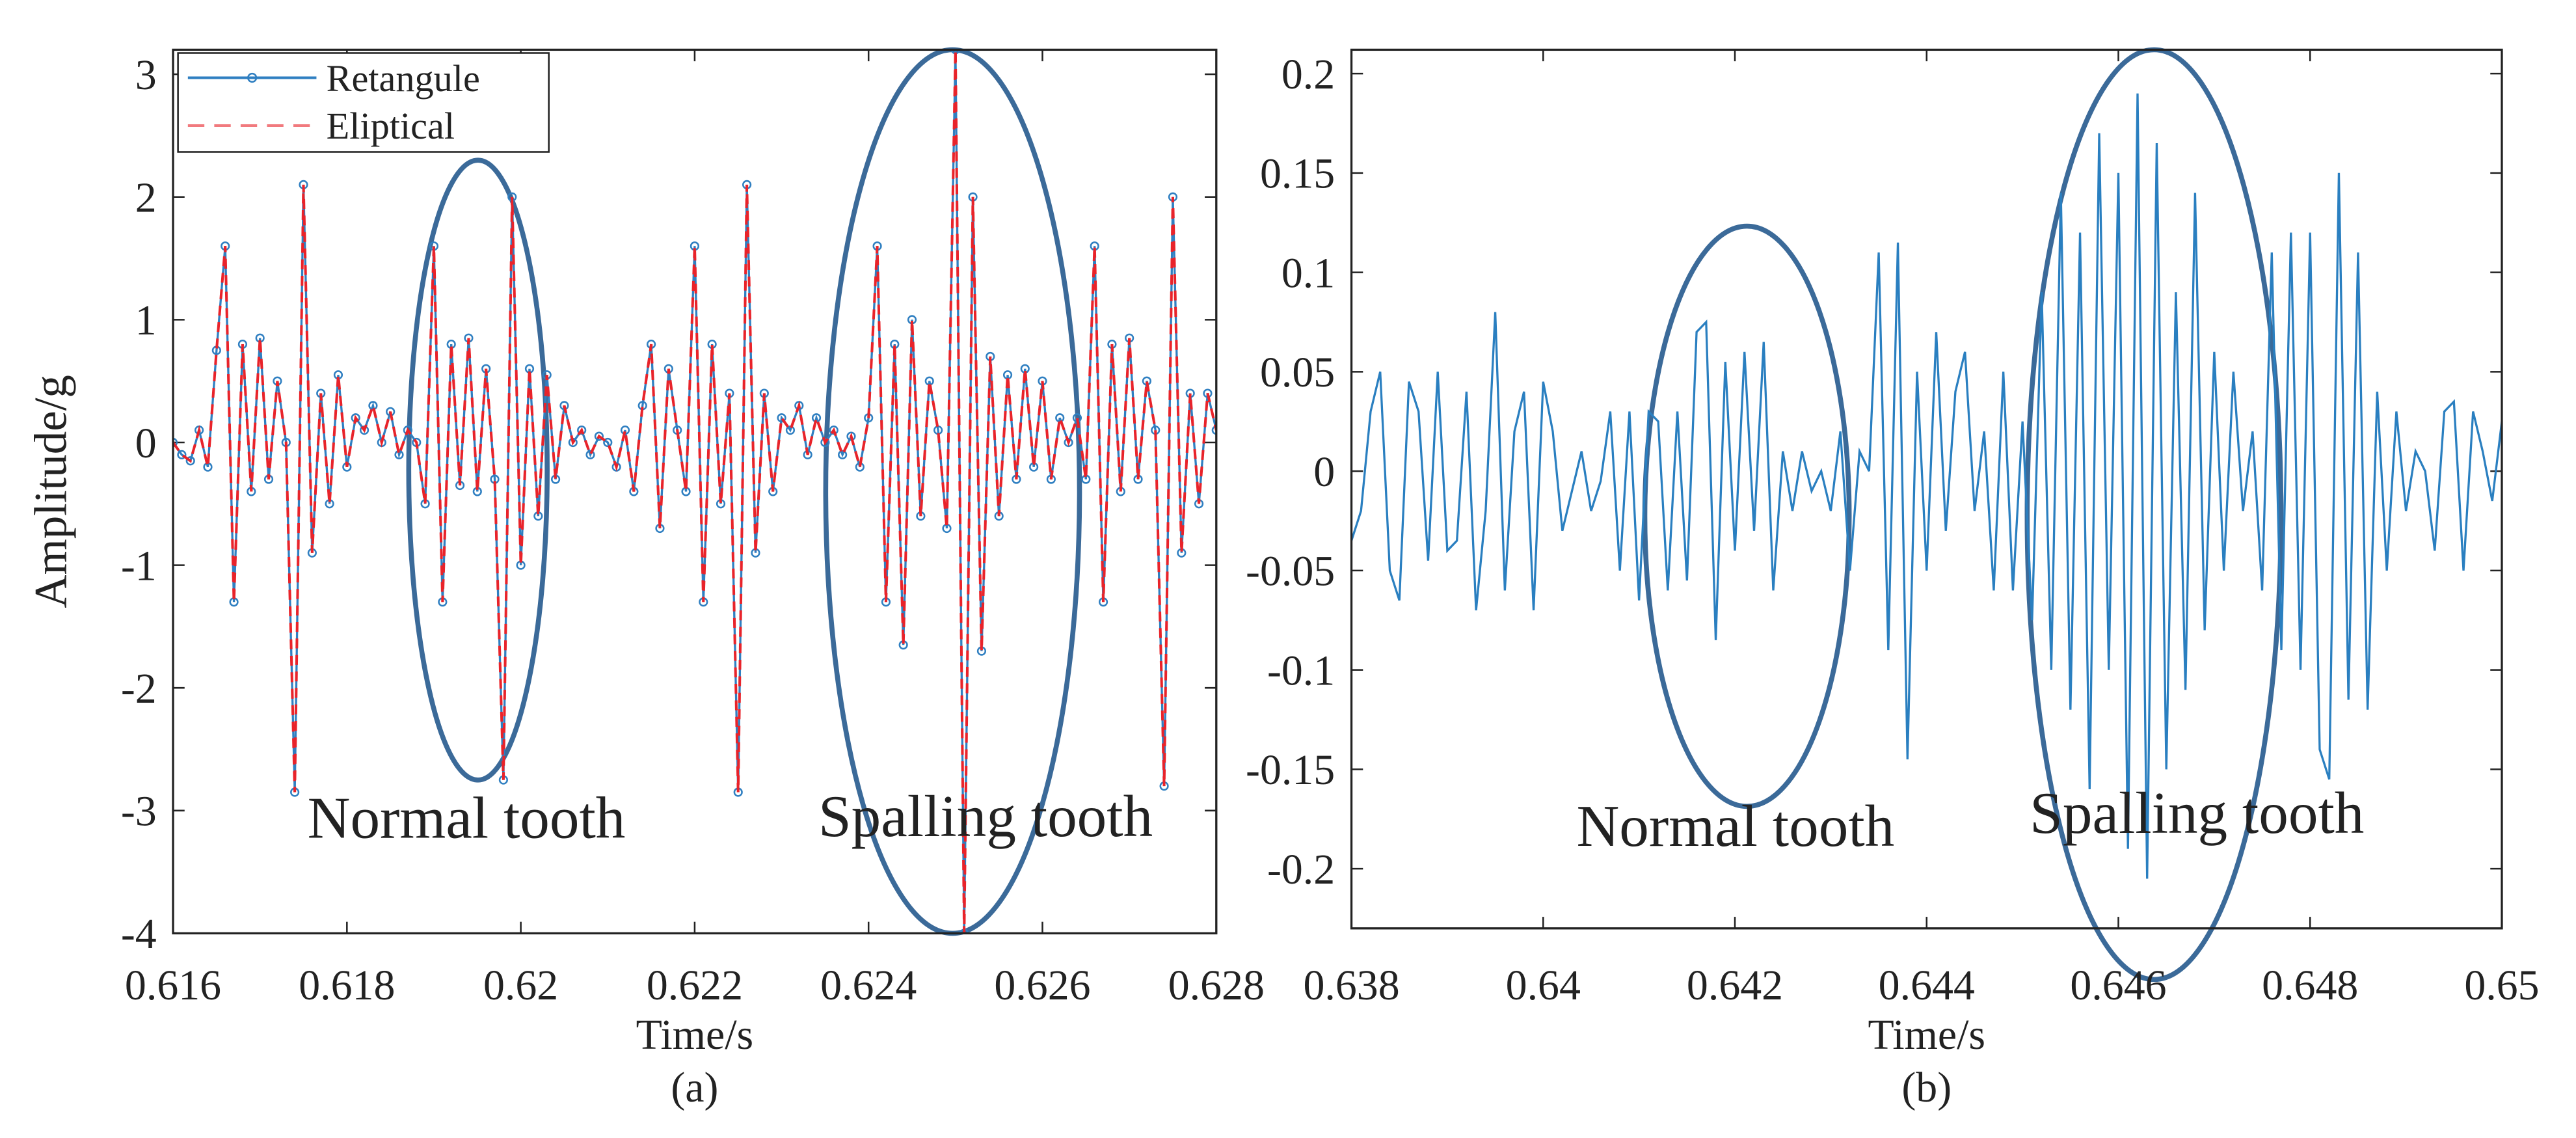 This screenshot has width=2576, height=1138. I want to click on x-tick-label: 0.646, so click(2118, 986).